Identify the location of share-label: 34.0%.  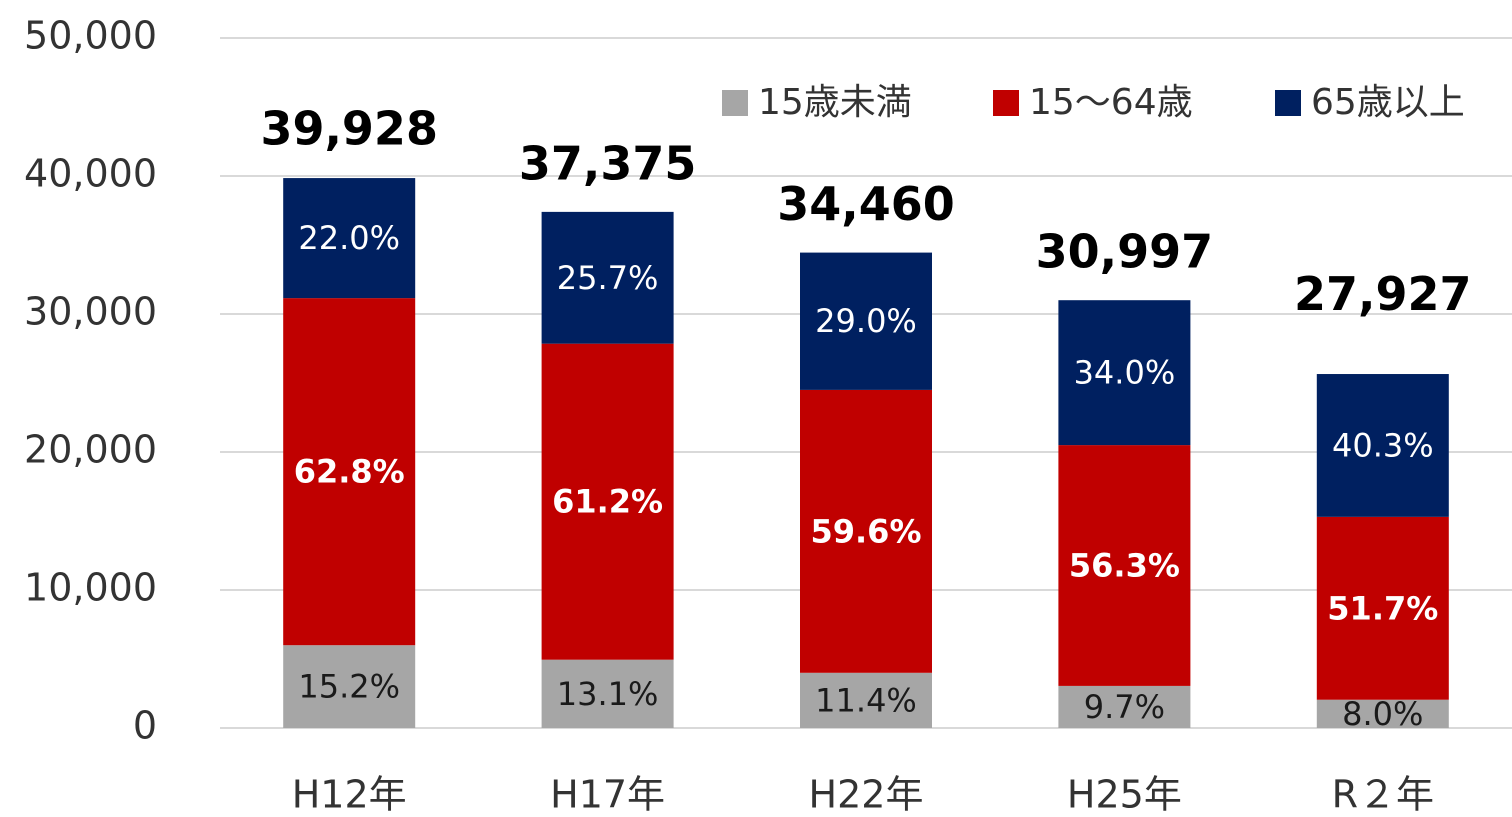
(1125, 373).